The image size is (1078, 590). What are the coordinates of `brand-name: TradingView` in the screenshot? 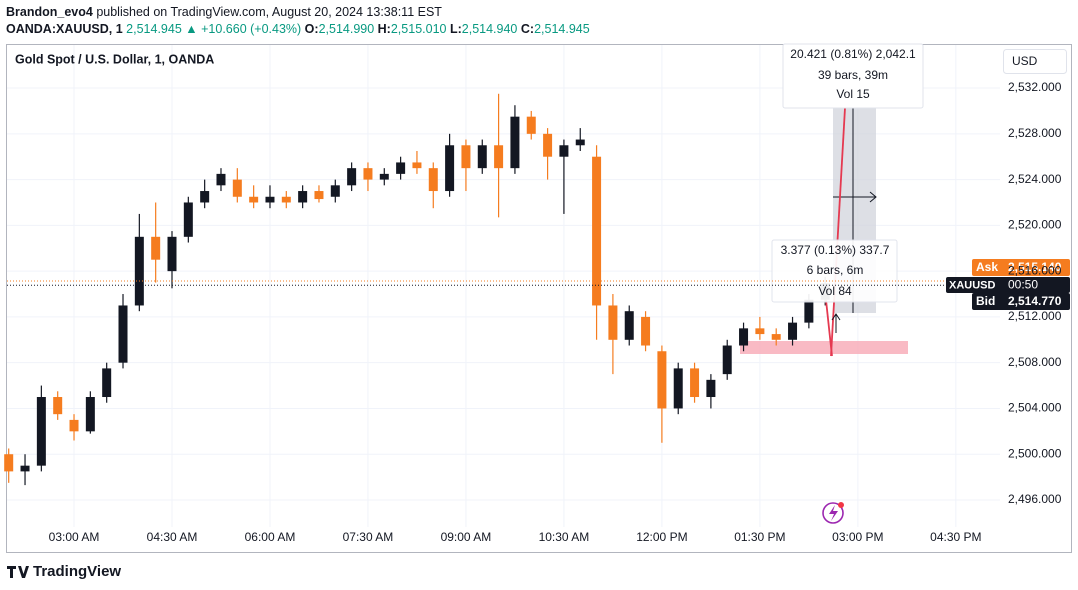 It's located at (77, 571).